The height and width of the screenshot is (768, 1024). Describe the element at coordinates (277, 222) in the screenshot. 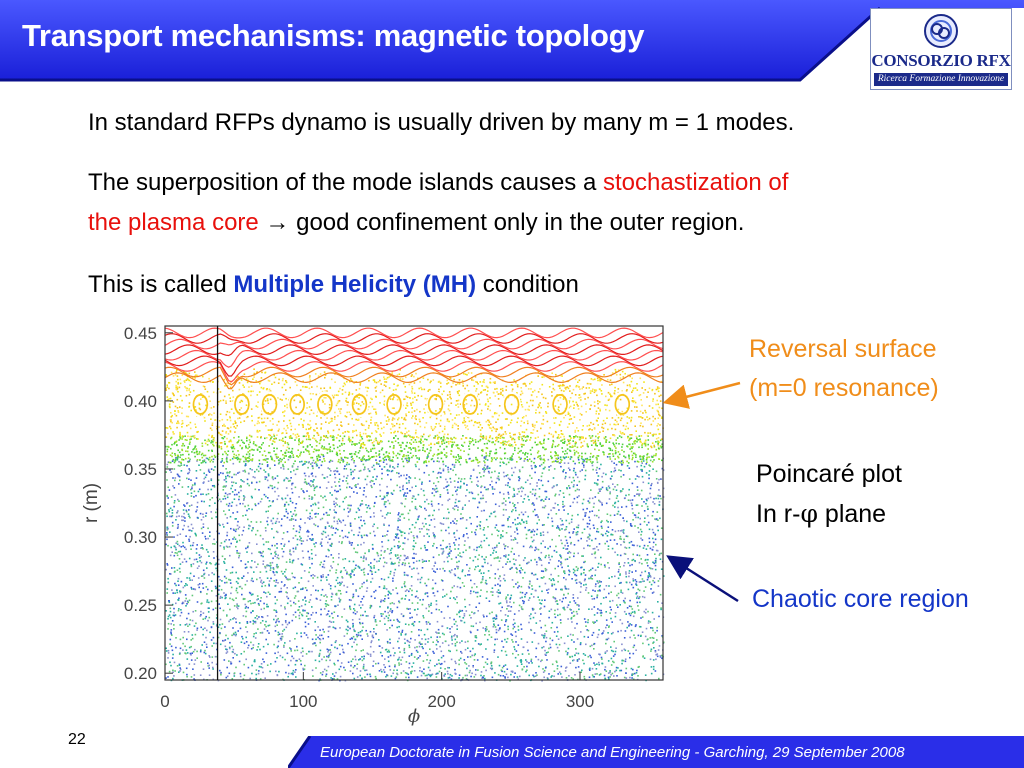

I see `right-arrow-icon: →` at that location.